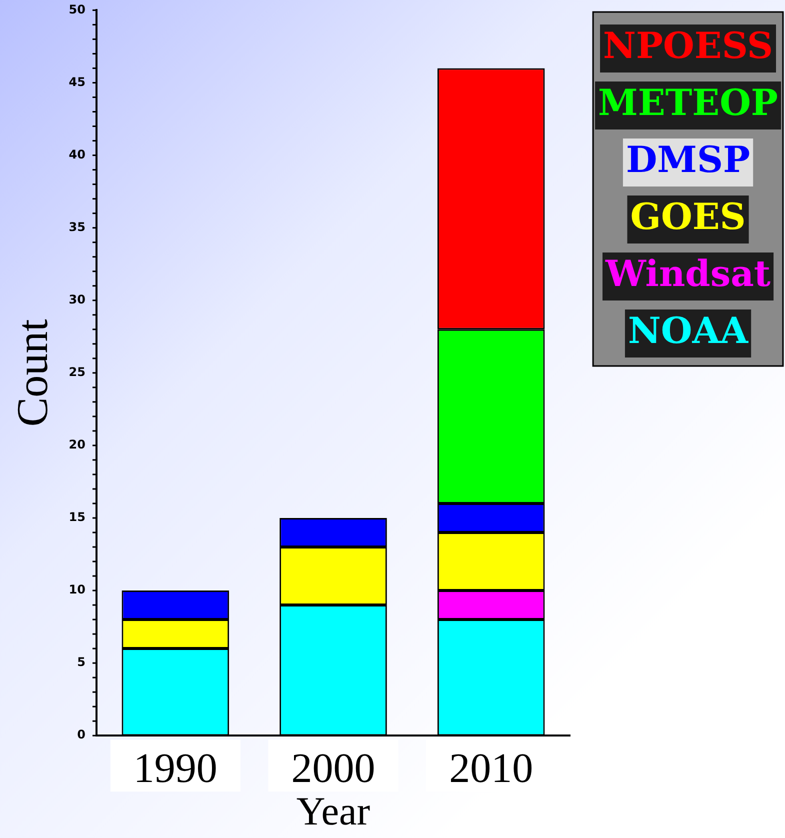  Describe the element at coordinates (491, 769) in the screenshot. I see `x-tick-label: 2010` at that location.